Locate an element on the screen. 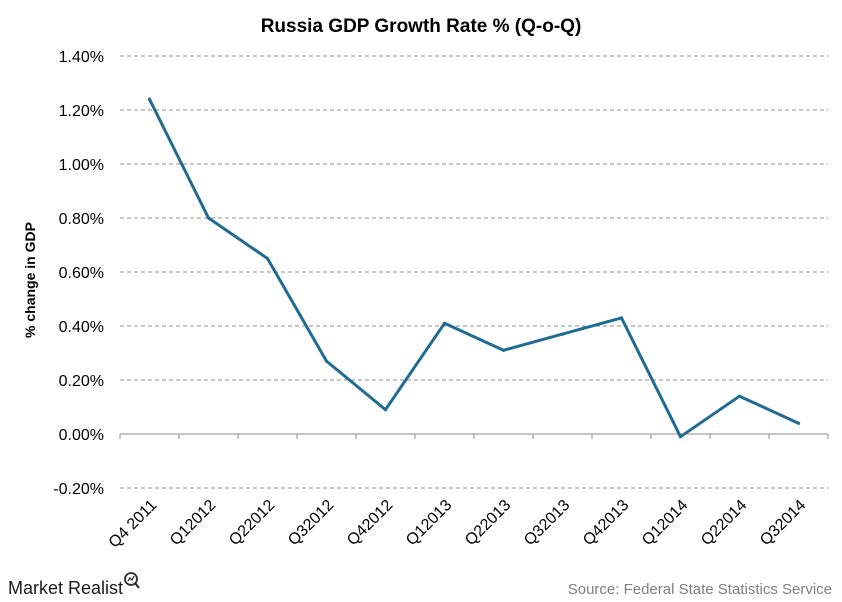 The image size is (842, 602). x-tick-label: Q4 2011 is located at coordinates (133, 524).